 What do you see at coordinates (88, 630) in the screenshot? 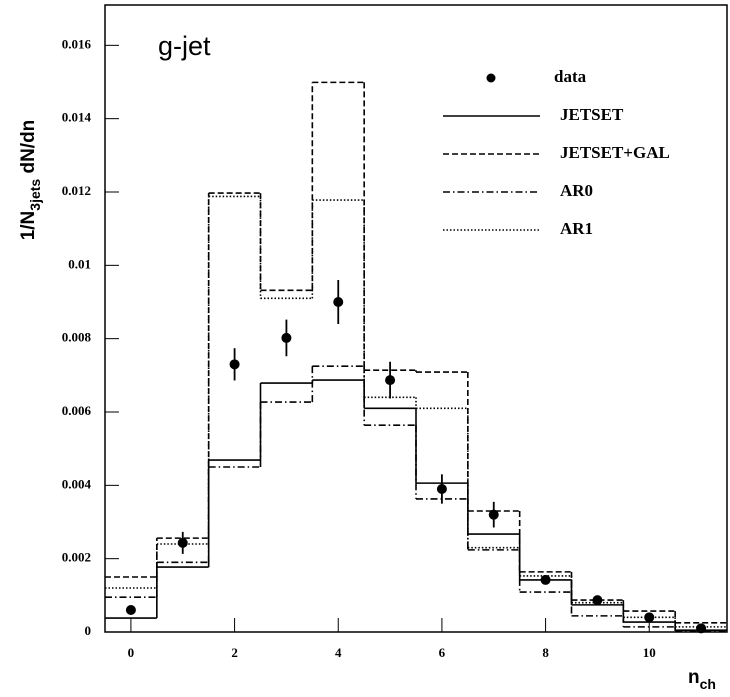
I see `y-tick-label: 0` at bounding box center [88, 630].